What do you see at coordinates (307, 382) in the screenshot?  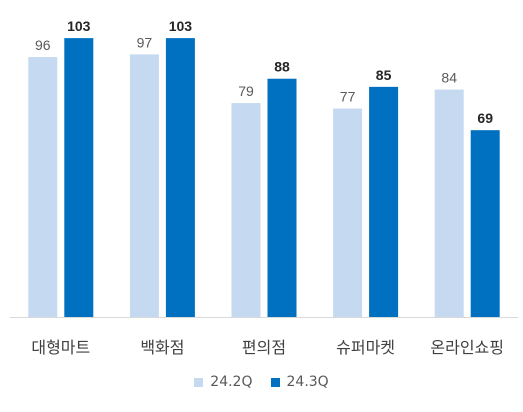 I see `legend-label-series-2: 24.3Q` at bounding box center [307, 382].